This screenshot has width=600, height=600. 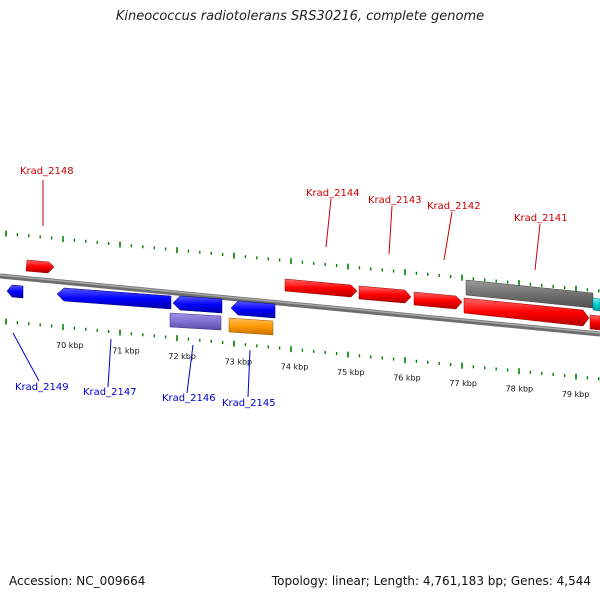 I want to click on gene-partial-cyan, so click(x=596, y=304).